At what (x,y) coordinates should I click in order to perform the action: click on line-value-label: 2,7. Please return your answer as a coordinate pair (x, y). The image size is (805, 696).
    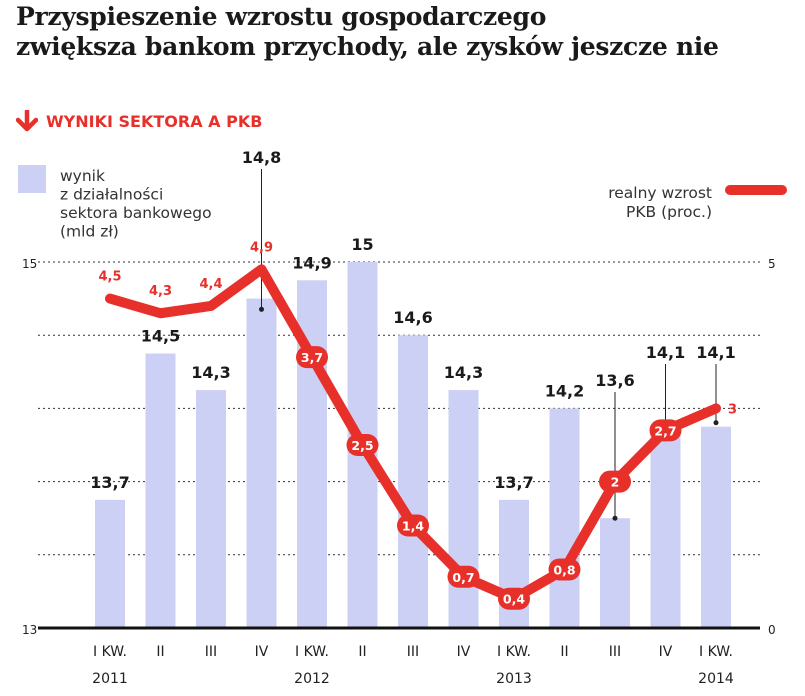
    Looking at the image, I should click on (665, 430).